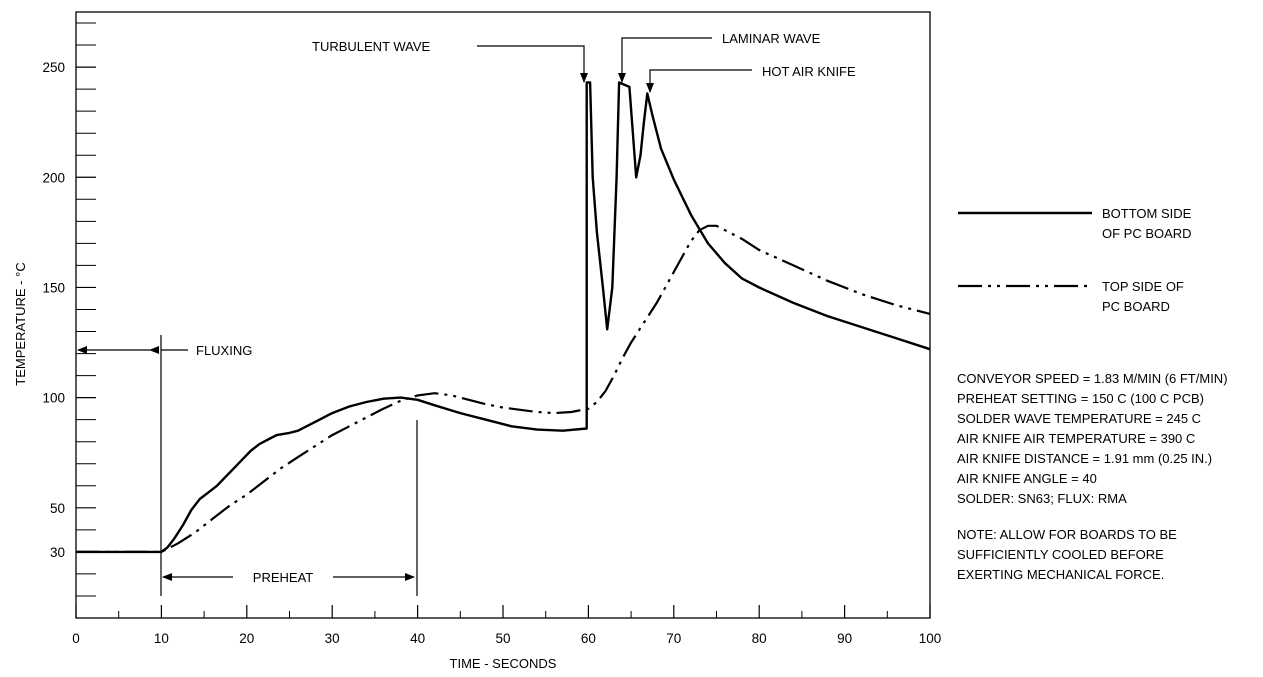  Describe the element at coordinates (1084, 458) in the screenshot. I see `setting-air-knife-distance: AIR KNIFE DISTANCE = 1.91 mm (0.25 IN.)` at that location.